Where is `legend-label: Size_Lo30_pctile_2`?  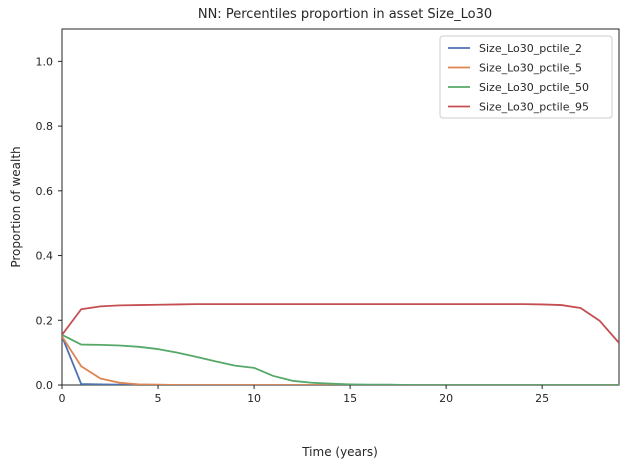
legend-label: Size_Lo30_pctile_2 is located at coordinates (530, 48).